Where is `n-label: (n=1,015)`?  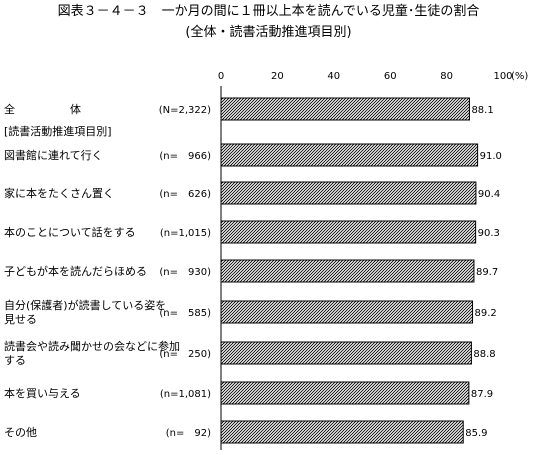 n-label: (n=1,015) is located at coordinates (185, 233).